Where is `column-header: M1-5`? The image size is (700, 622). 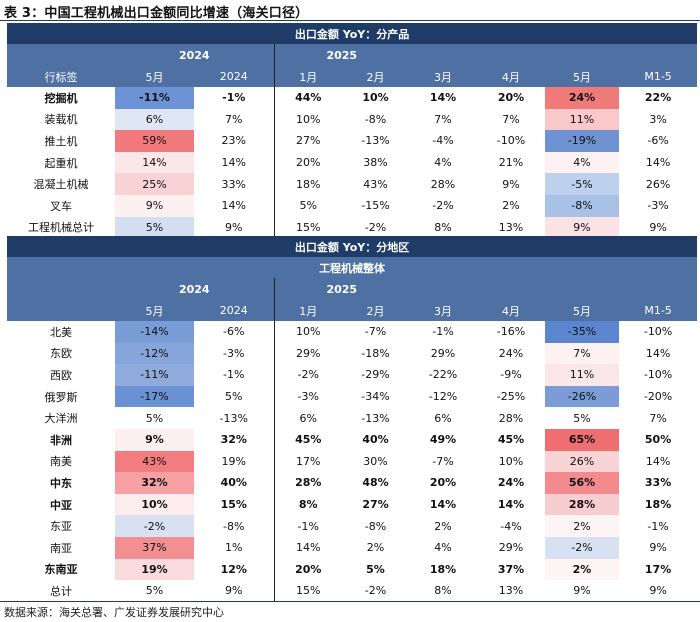
column-header: M1-5 is located at coordinates (658, 310).